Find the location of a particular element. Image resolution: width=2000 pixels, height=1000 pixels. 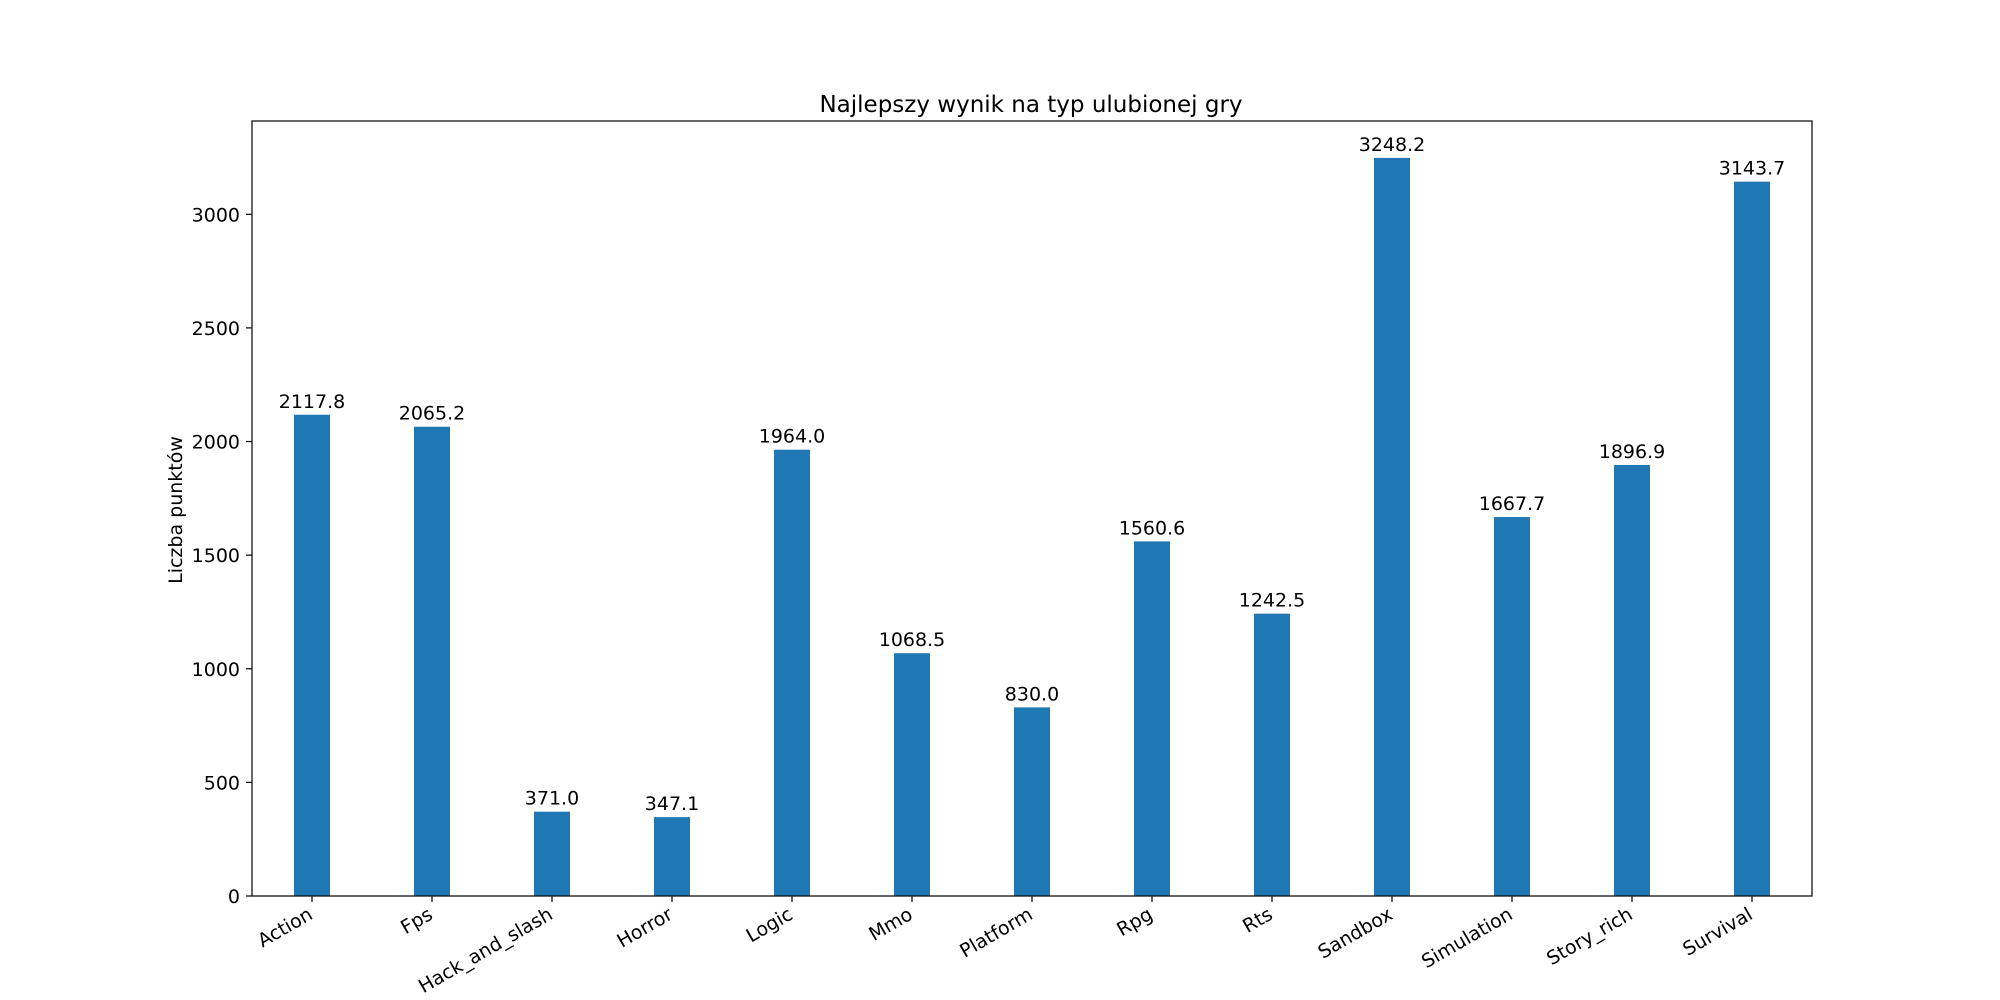

x-tick-label: Sandbox is located at coordinates (1355, 933).